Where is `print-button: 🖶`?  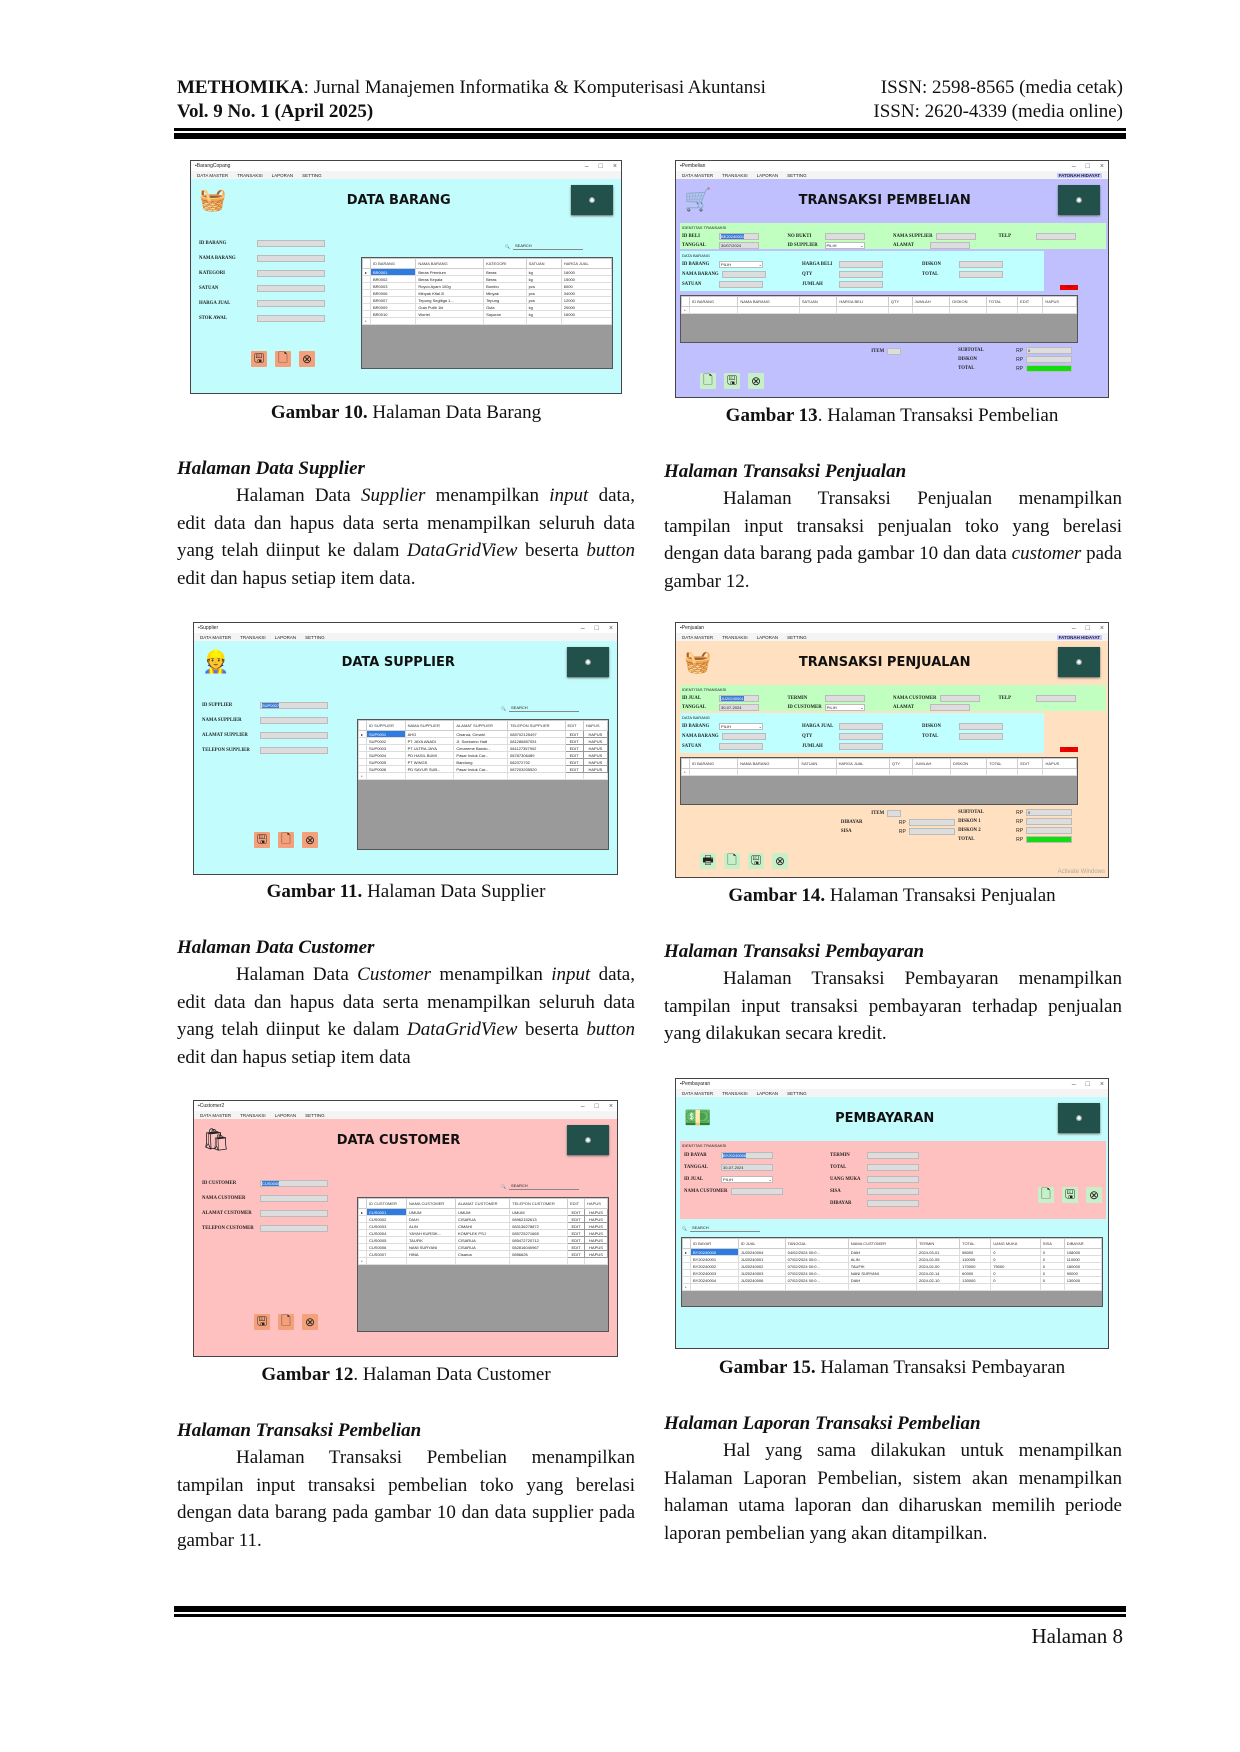 print-button: 🖶 is located at coordinates (708, 861).